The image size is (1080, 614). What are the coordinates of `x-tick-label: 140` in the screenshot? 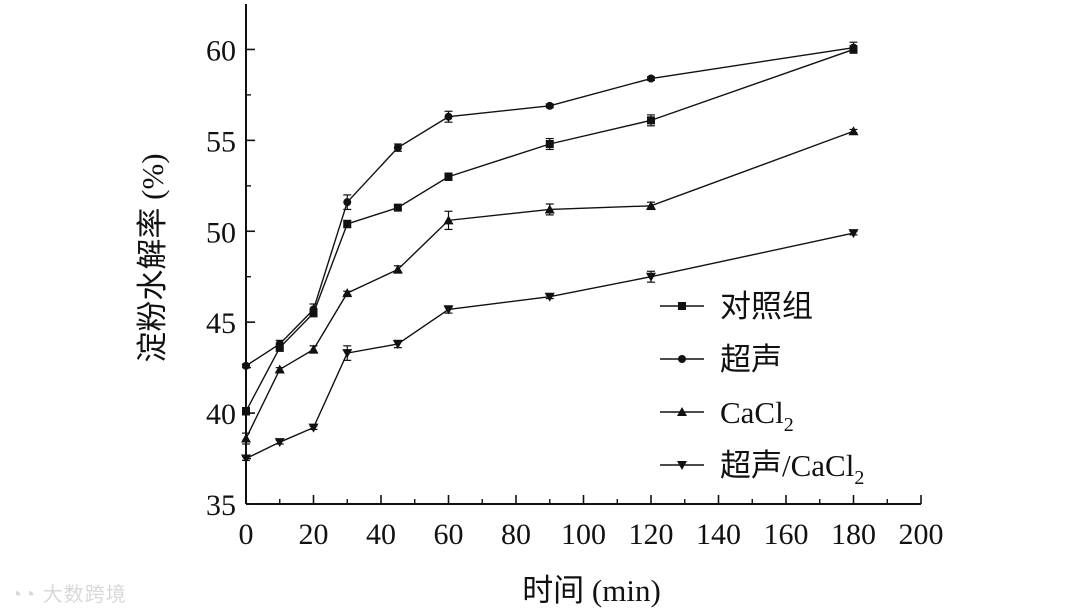 It's located at (718, 534).